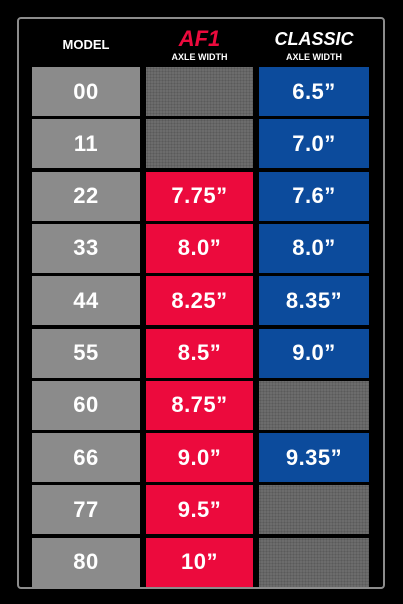 This screenshot has height=604, width=403. Describe the element at coordinates (314, 91) in the screenshot. I see `classic-cell: 6.5”` at that location.